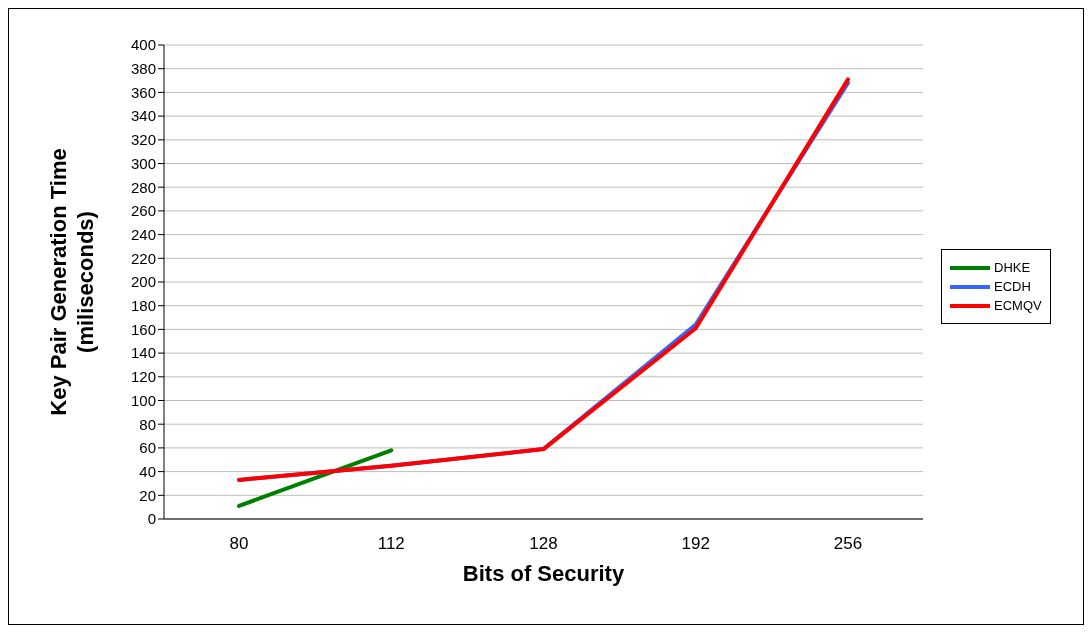 The image size is (1092, 633). What do you see at coordinates (151, 519) in the screenshot?
I see `y-tick-label: 0` at bounding box center [151, 519].